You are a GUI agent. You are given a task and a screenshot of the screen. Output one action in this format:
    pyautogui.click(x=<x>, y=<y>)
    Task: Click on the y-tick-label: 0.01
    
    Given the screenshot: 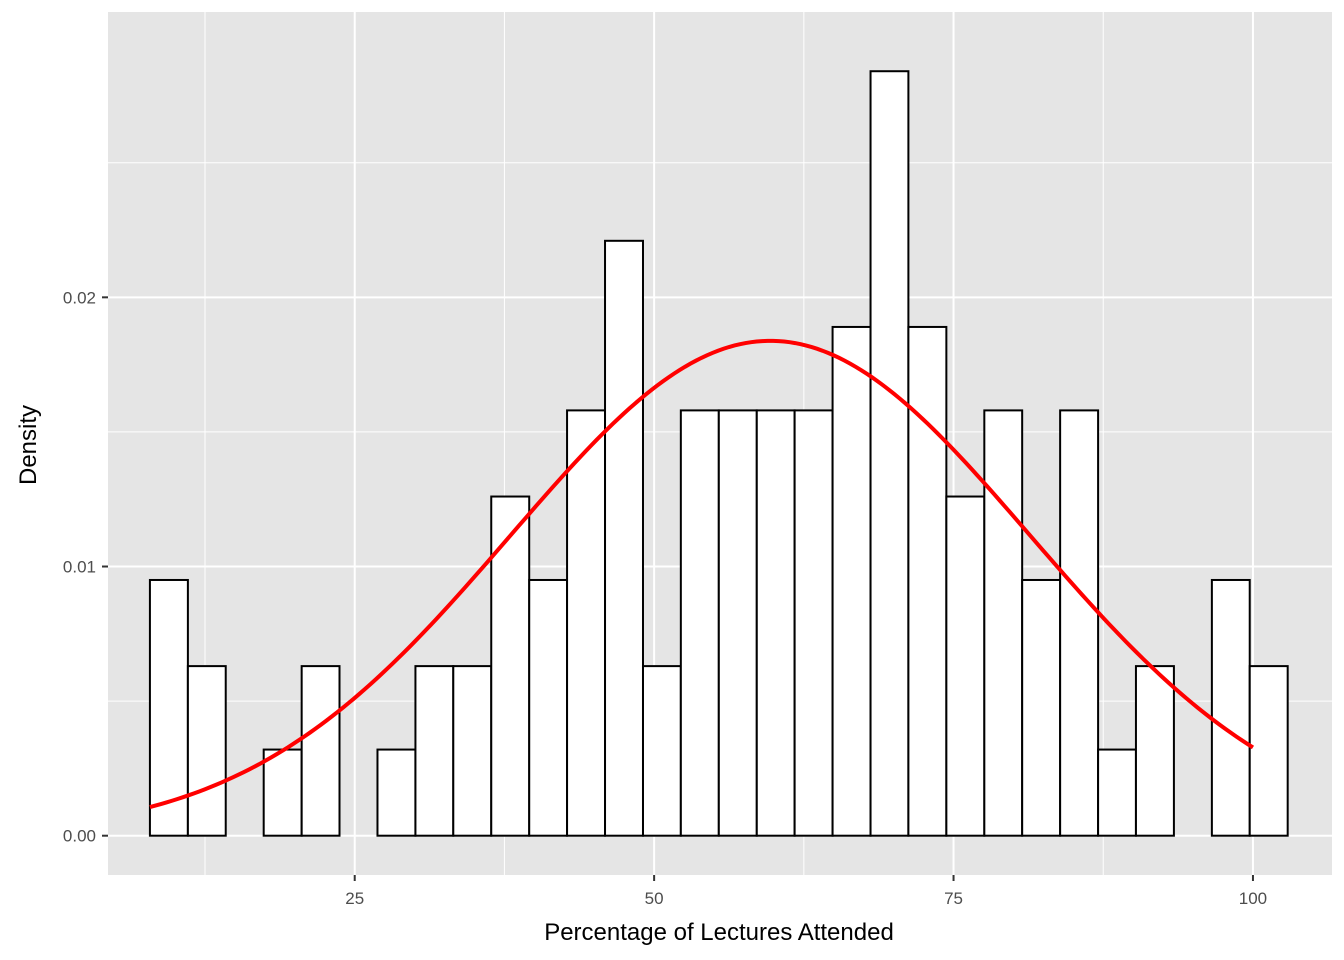 What is the action you would take?
    pyautogui.click(x=79, y=567)
    